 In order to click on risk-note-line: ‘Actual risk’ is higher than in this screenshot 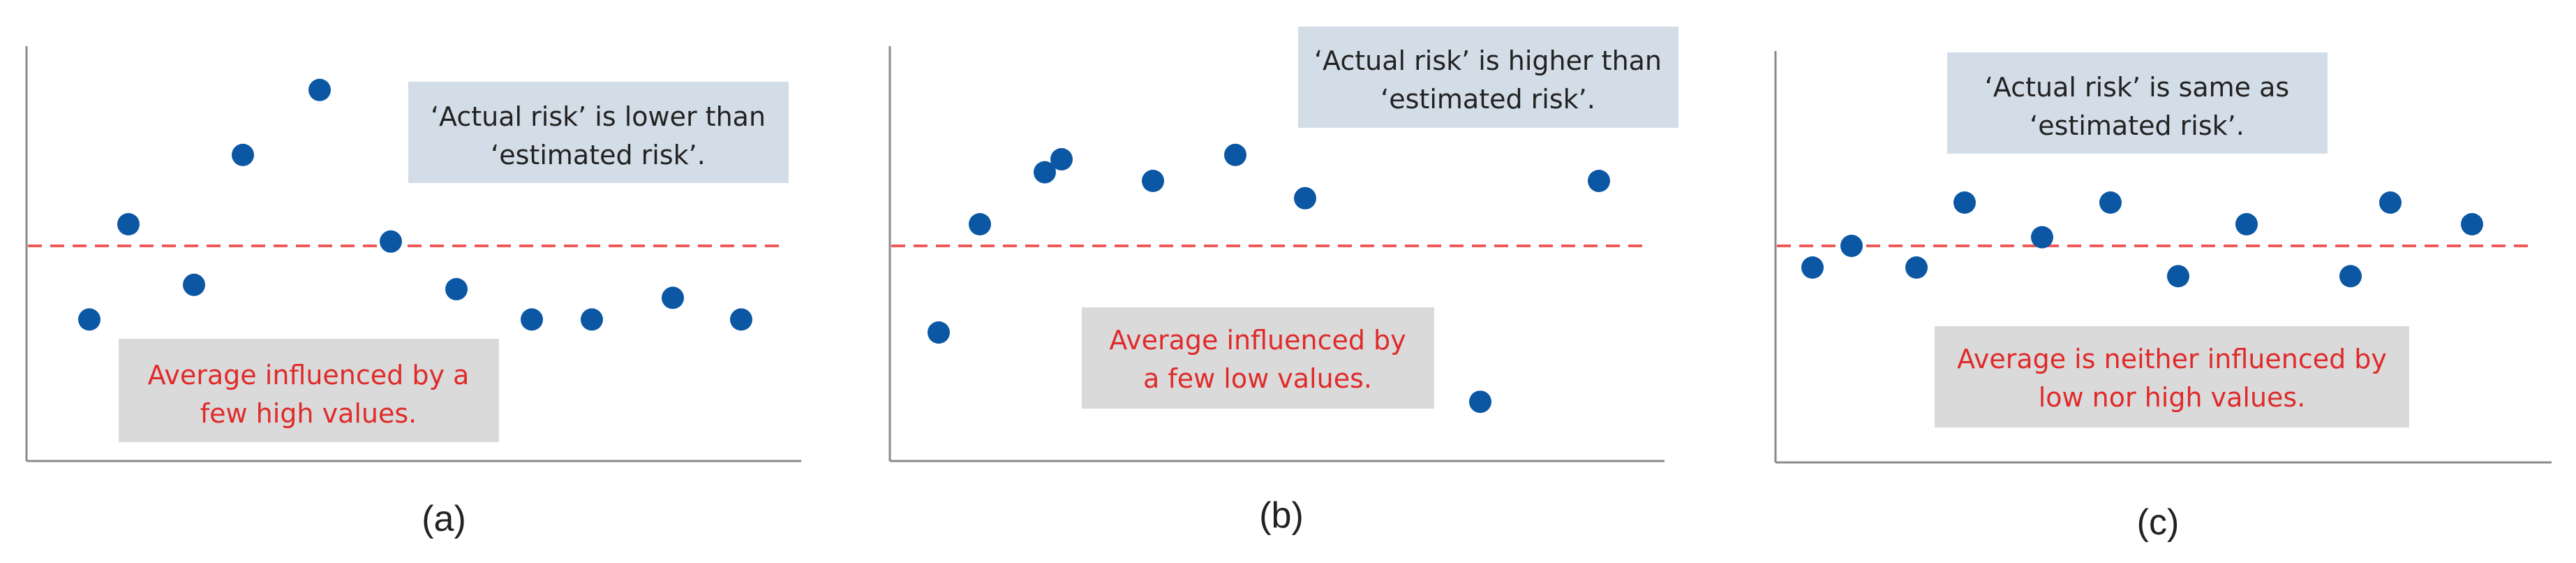, I will do `click(1488, 60)`.